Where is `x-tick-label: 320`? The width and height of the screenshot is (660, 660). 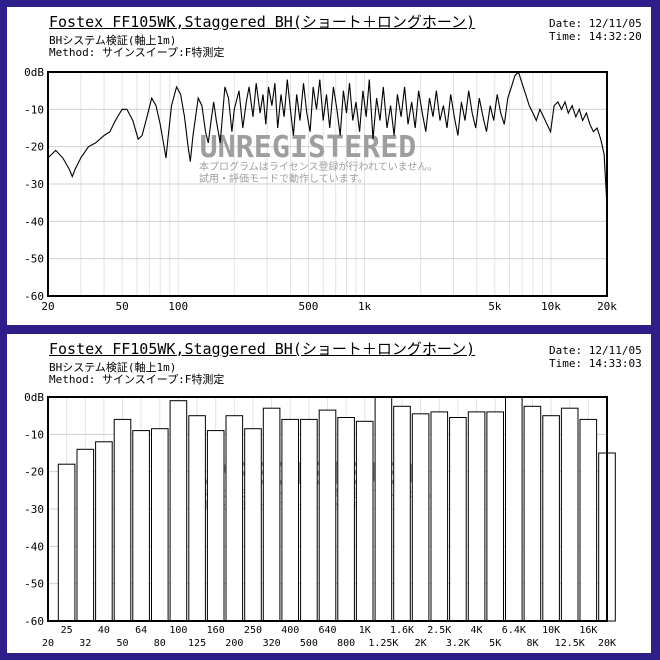
x-tick-label: 320 is located at coordinates (272, 643).